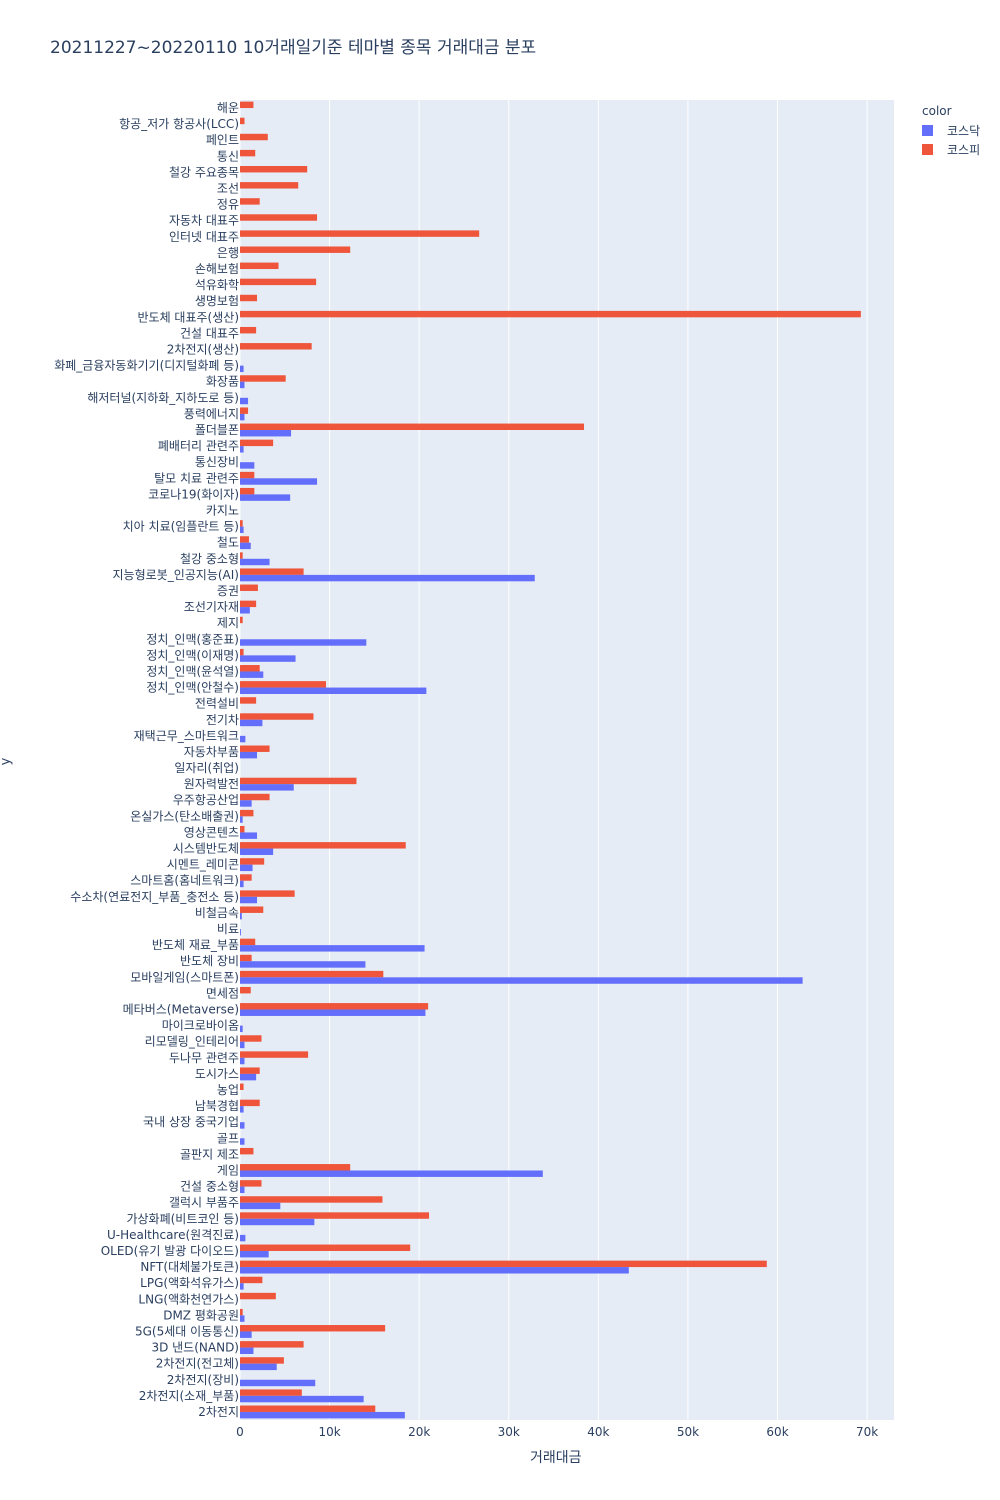 This screenshot has height=1500, width=1000. Describe the element at coordinates (188, 1298) in the screenshot. I see `y-tick-label: LNG(액화천연가스)` at that location.